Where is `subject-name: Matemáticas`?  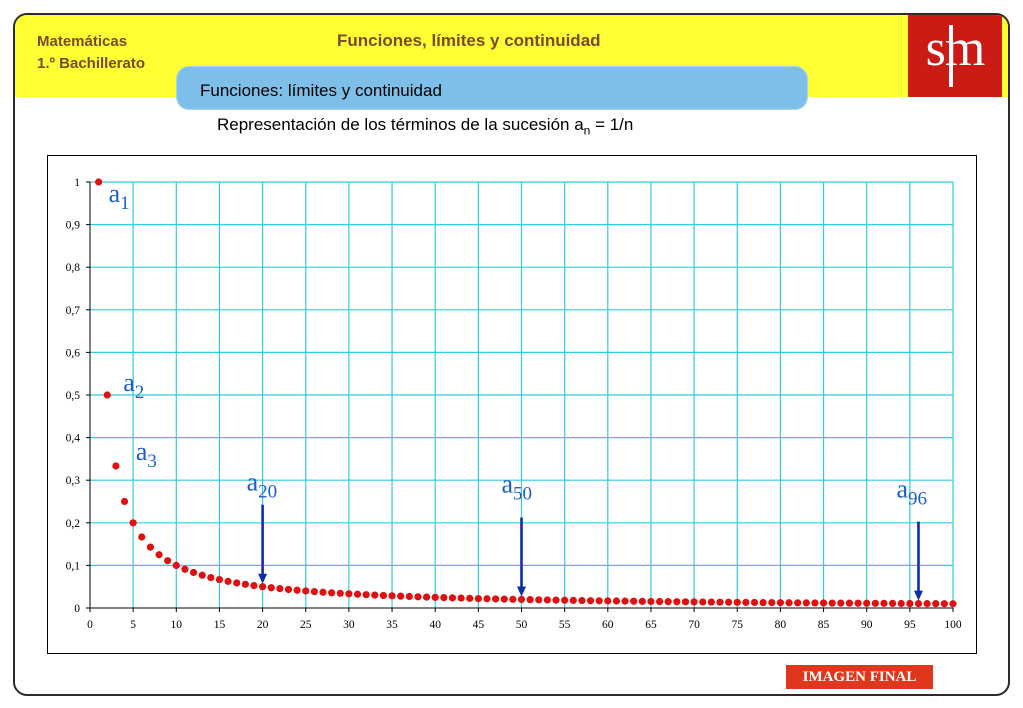
subject-name: Matemáticas is located at coordinates (82, 41).